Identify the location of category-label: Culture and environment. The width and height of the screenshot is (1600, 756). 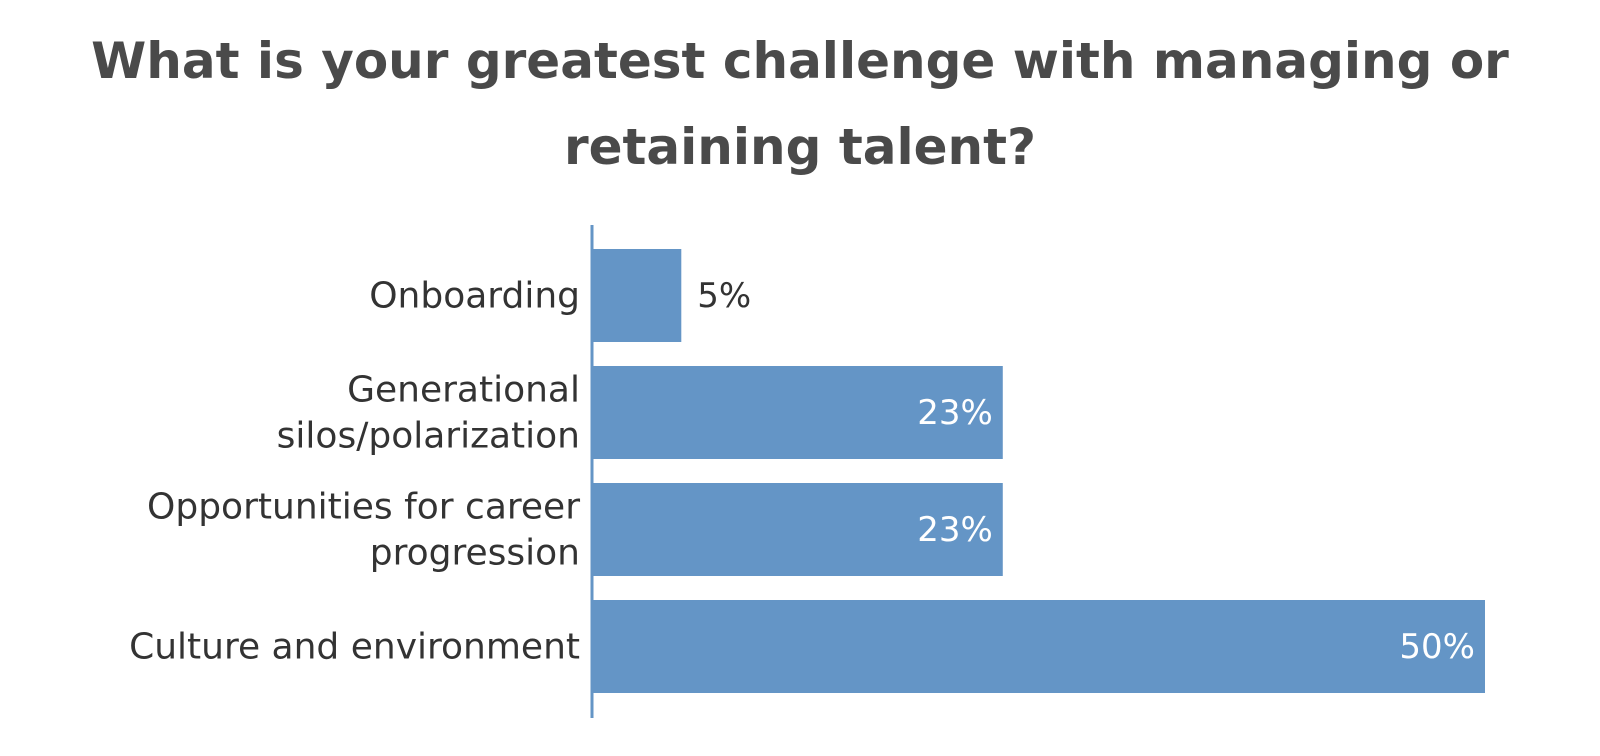
(354, 647).